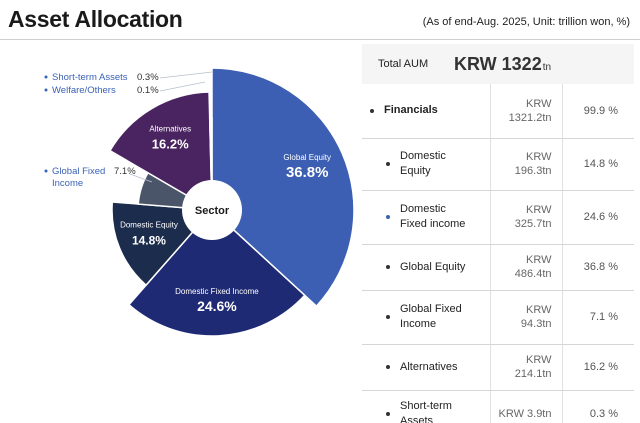  Describe the element at coordinates (148, 77) in the screenshot. I see `side-slice-value: 0.3%` at that location.